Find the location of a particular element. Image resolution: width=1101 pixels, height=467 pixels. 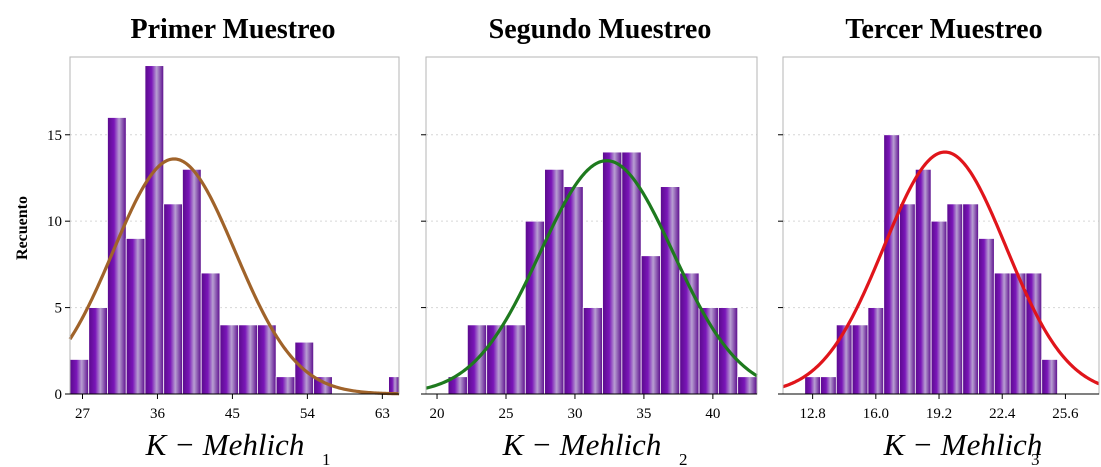

panel-title: Tercer Muestreo is located at coordinates (943, 29).